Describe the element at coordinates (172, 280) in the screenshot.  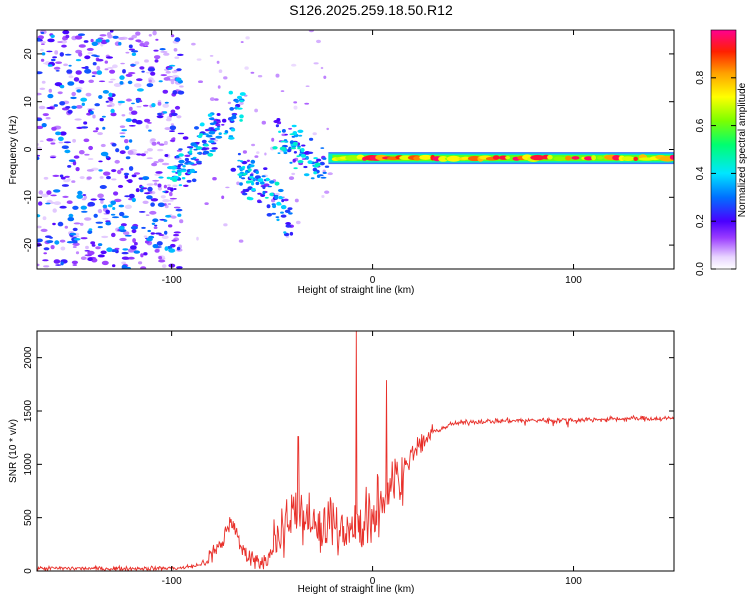
I see `spec-xtick-label: -100` at that location.